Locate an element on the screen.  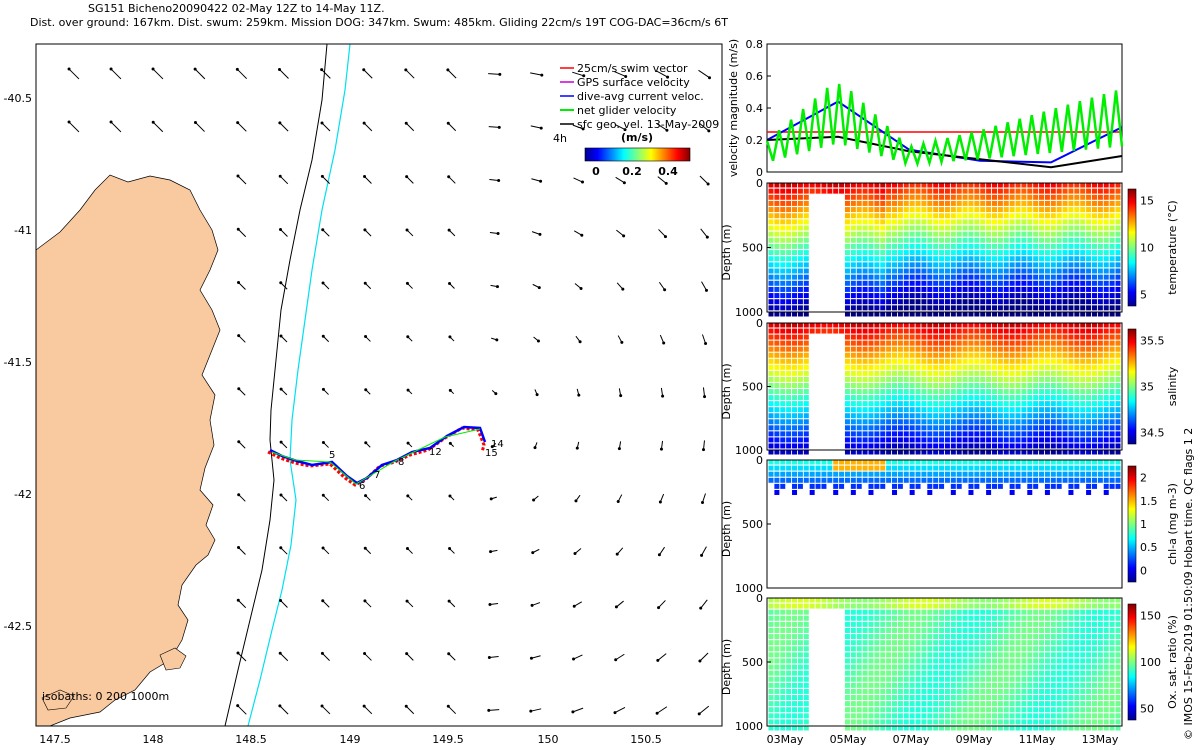
colorbar-tick-label: 34.5 is located at coordinates (1152, 433).